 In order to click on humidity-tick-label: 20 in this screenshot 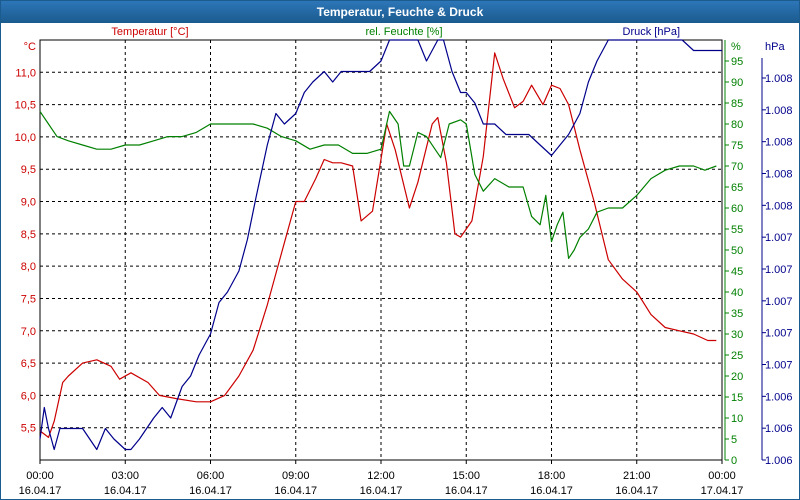, I will do `click(737, 377)`.